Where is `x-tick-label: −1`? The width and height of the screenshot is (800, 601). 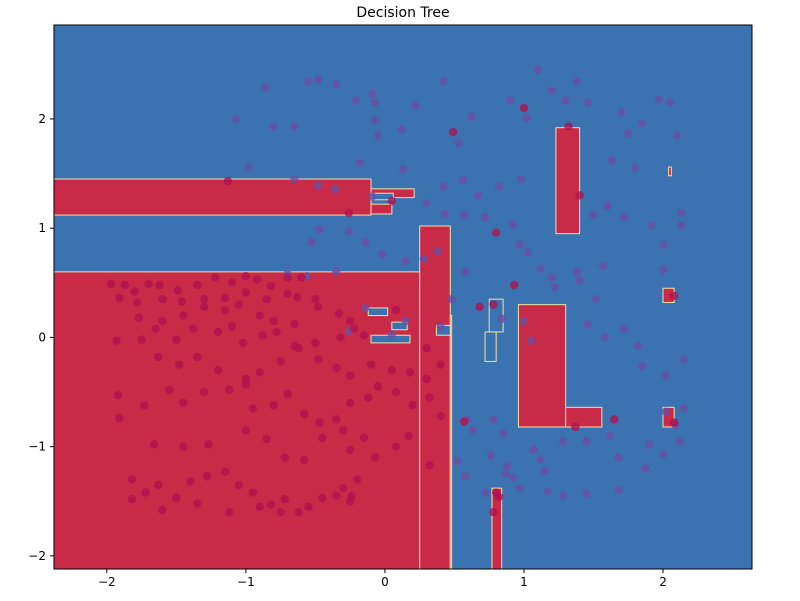
x-tick-label: −1 is located at coordinates (246, 582).